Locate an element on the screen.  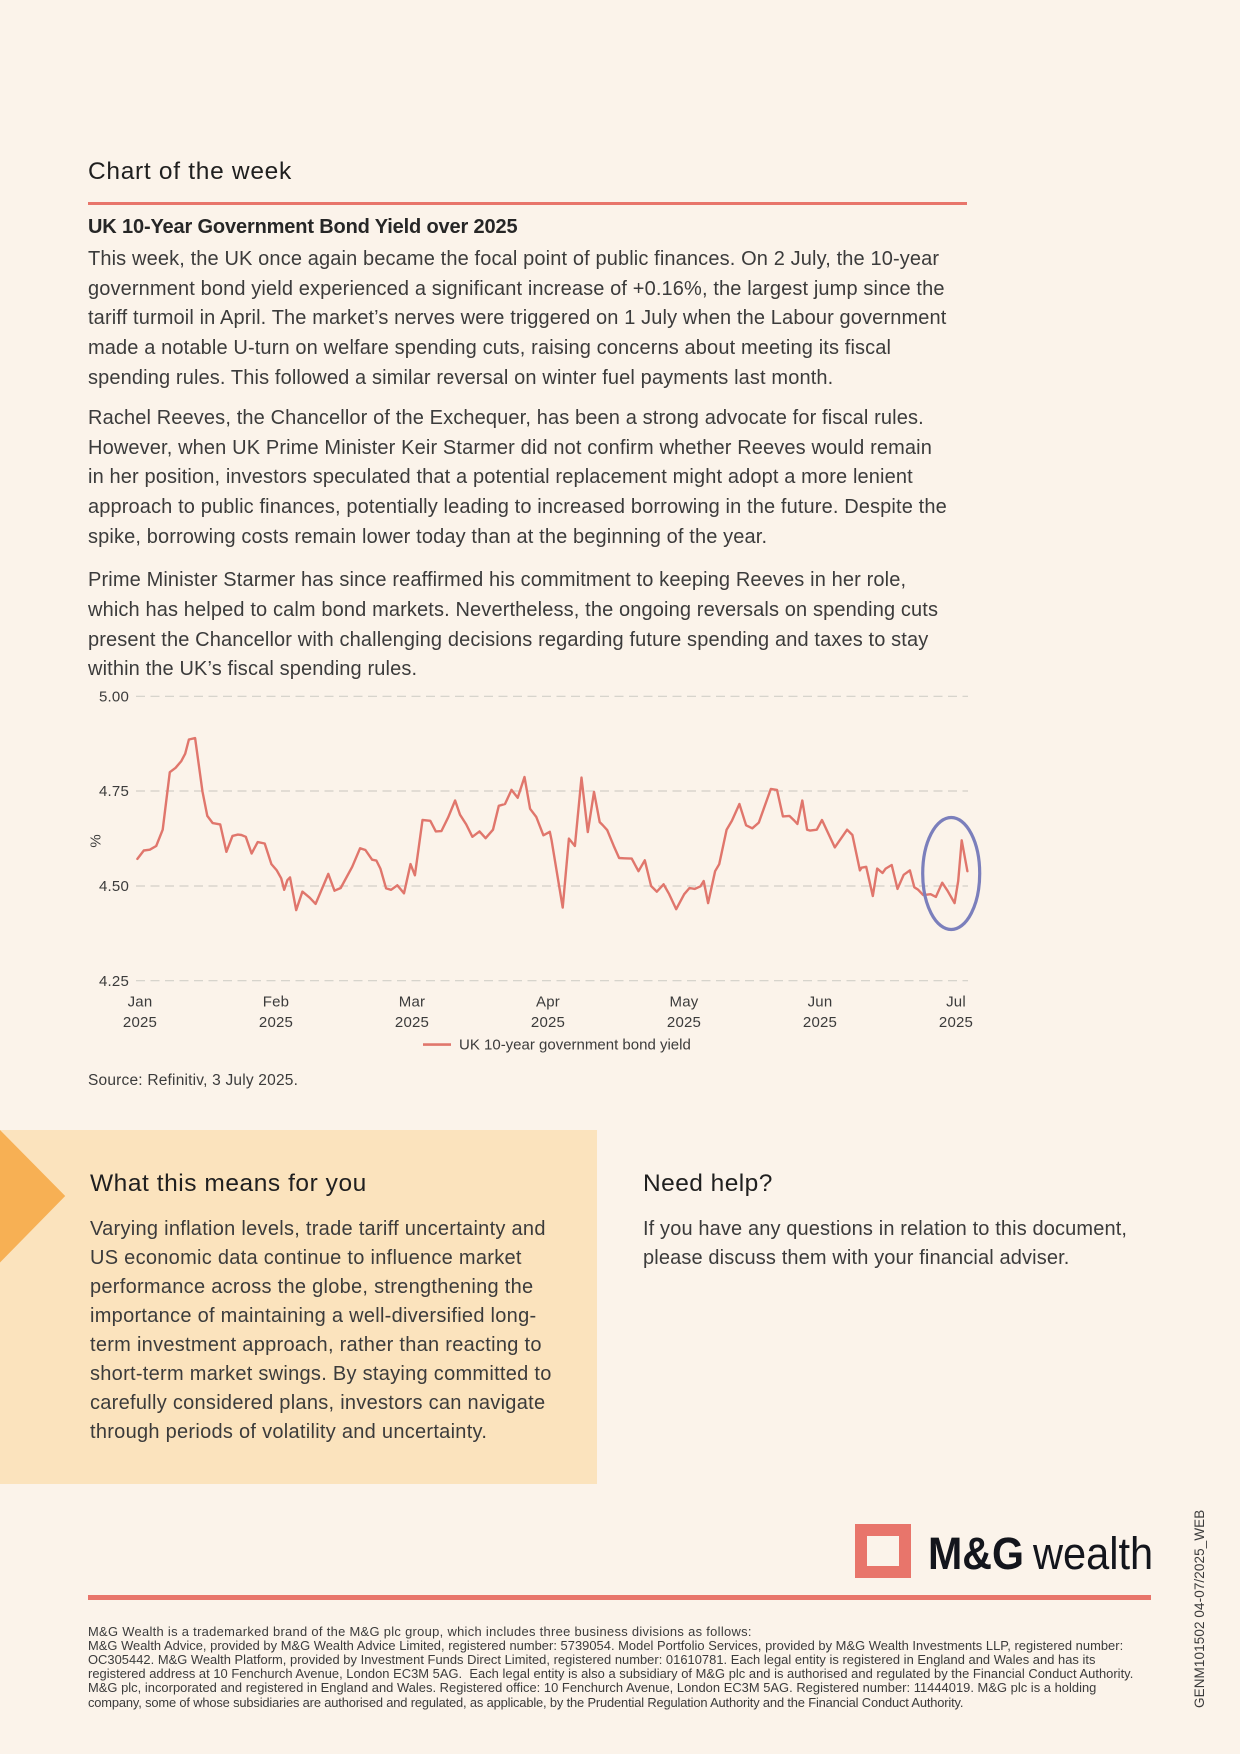
svg-text: 5.00 is located at coordinates (114, 697).